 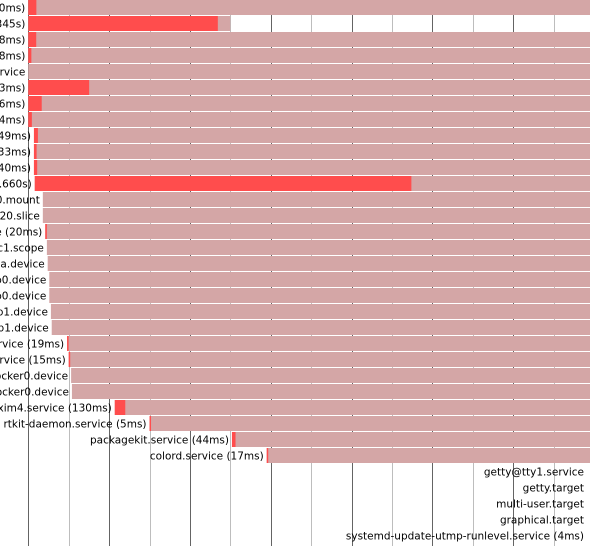 What do you see at coordinates (15, 153) in the screenshot?
I see `unit-label: proc-sys-fs-binfmt_misc.mount (33ms)` at bounding box center [15, 153].